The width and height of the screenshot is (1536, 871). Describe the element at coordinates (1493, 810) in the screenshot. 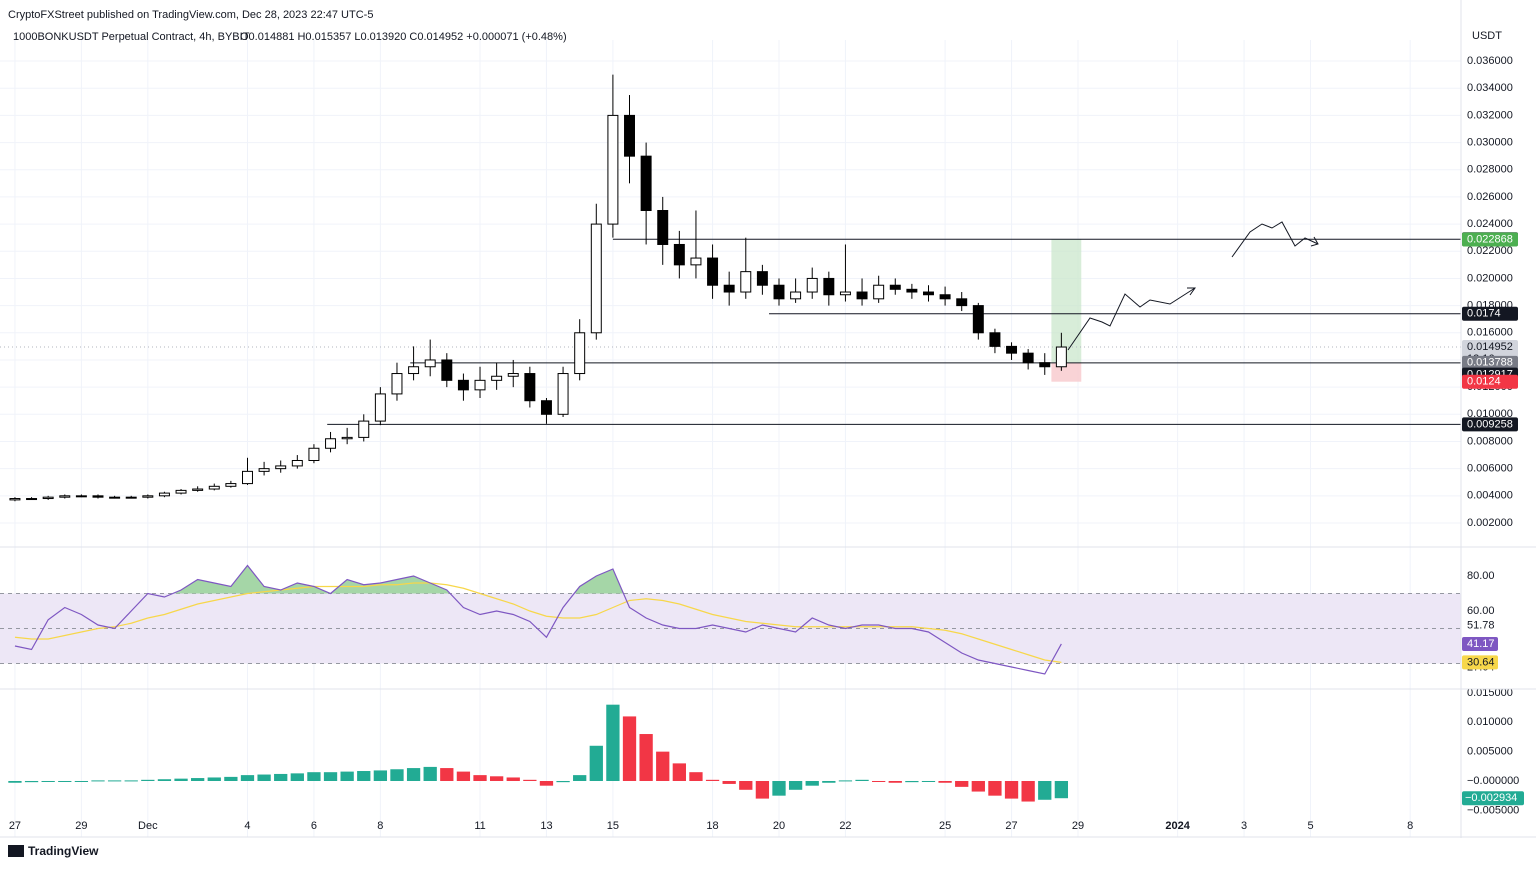

I see `hist-tick-label: −0.005000` at that location.